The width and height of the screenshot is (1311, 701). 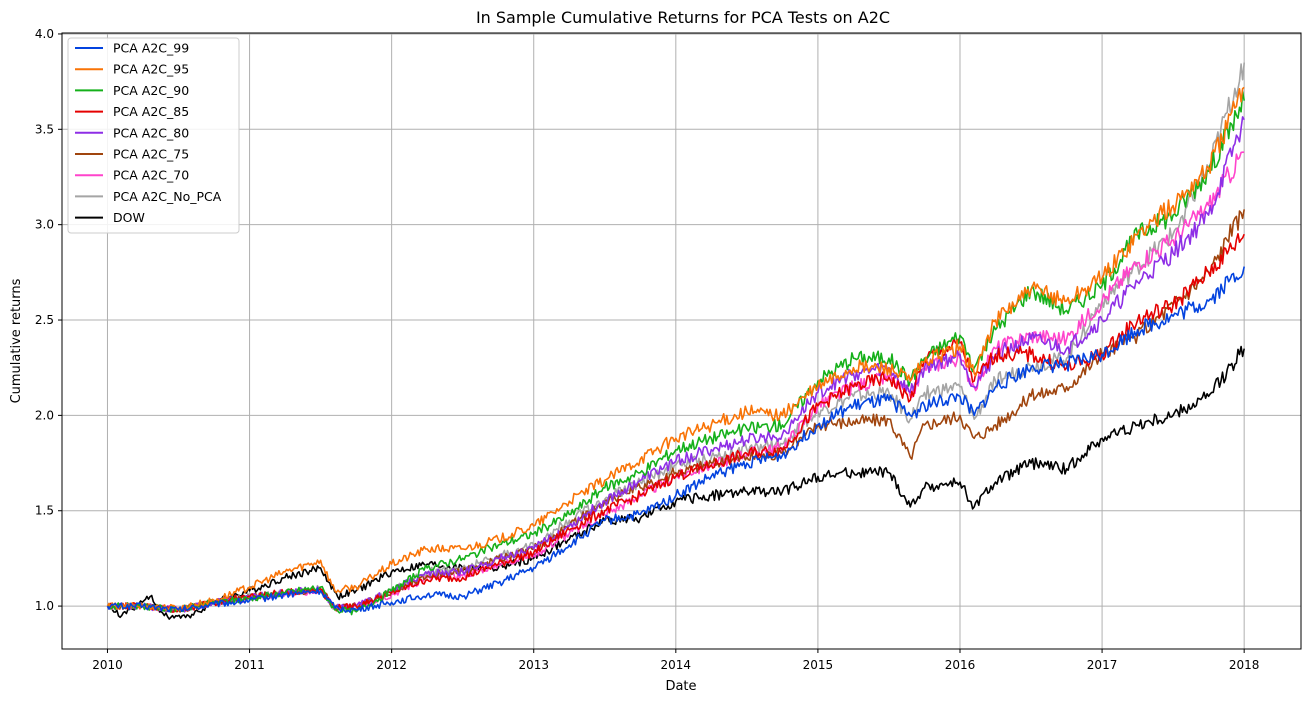 I want to click on legend-entry: PCA A2C_99, so click(x=151, y=48).